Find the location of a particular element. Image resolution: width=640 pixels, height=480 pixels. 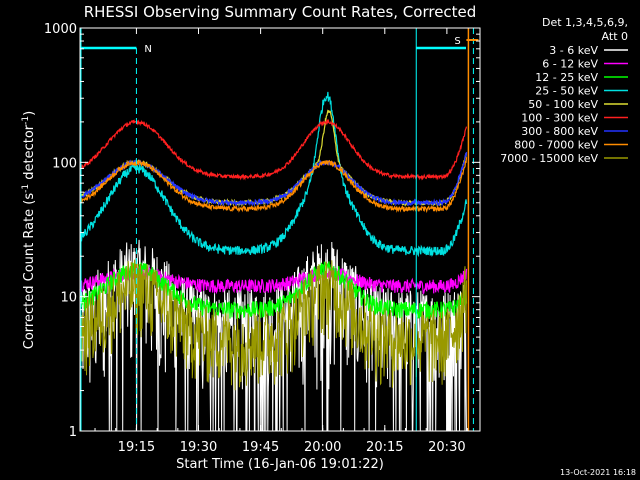

series-line-800-7000kev is located at coordinates (273, 185).